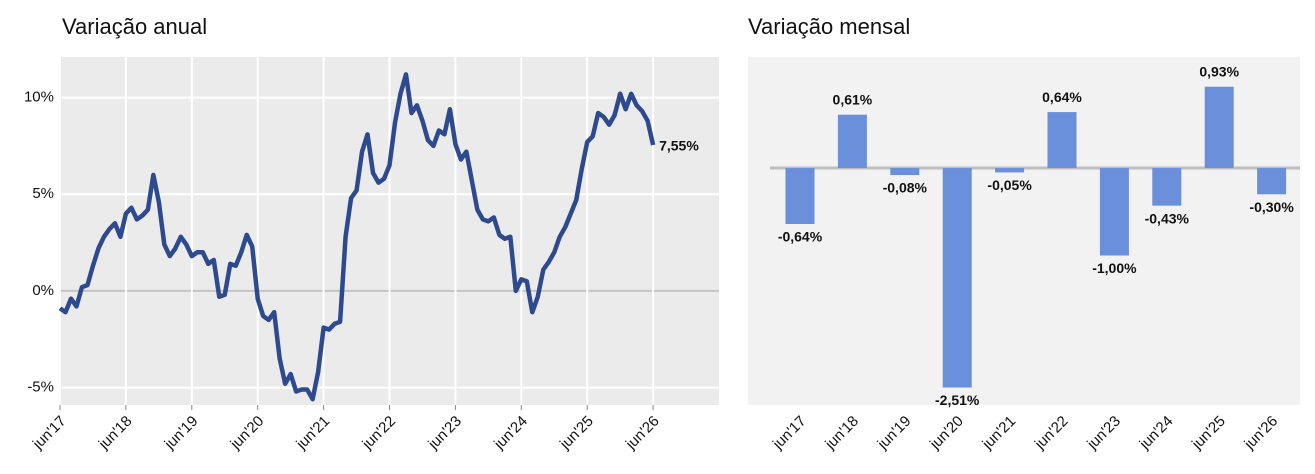 This screenshot has width=1315, height=474. Describe the element at coordinates (43, 290) in the screenshot. I see `y-tick-label: 0%` at that location.